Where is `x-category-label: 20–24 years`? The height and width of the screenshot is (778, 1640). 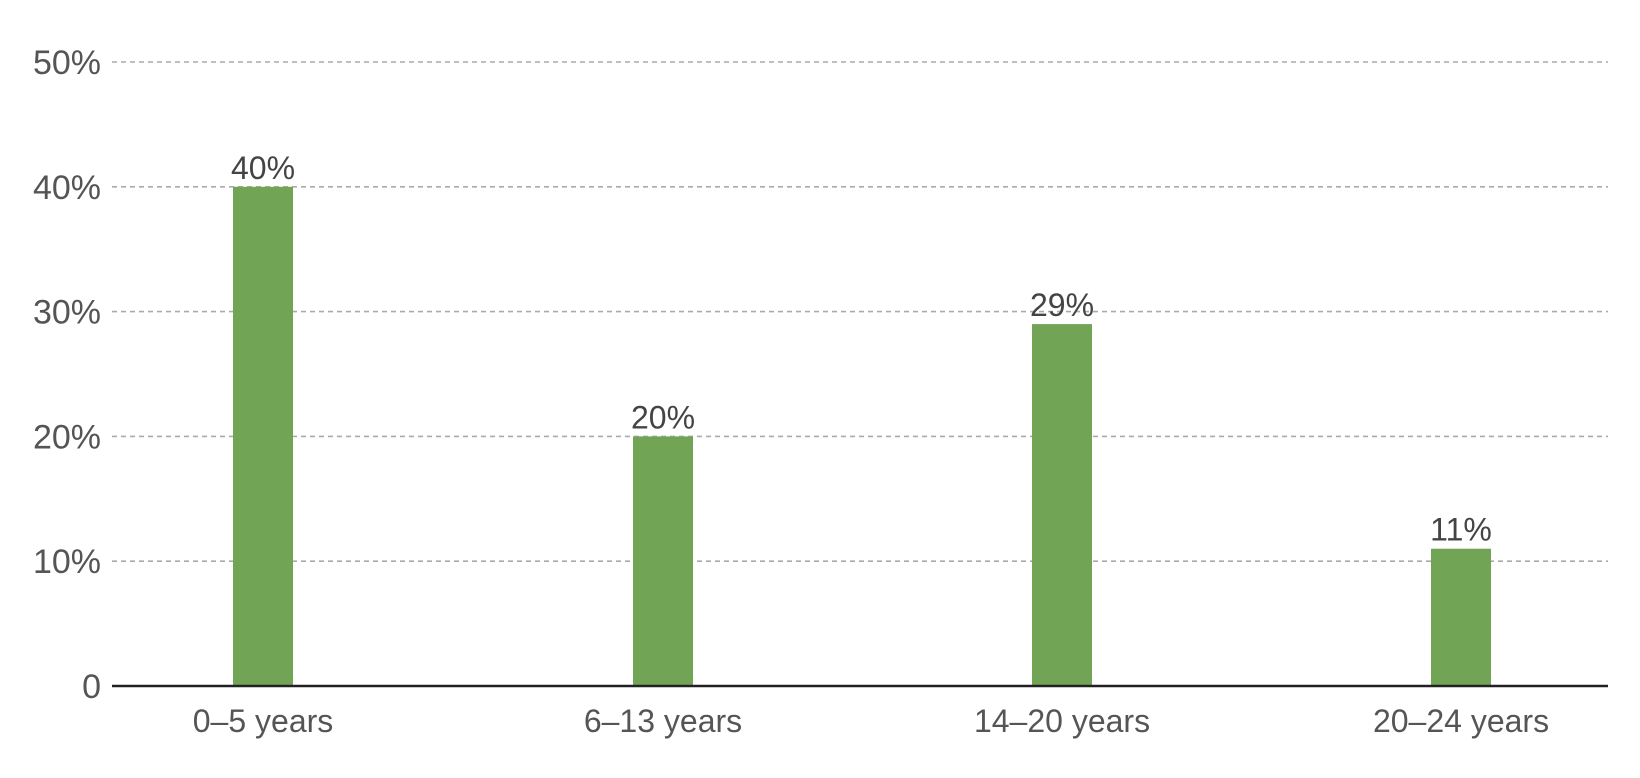
x-category-label: 20–24 years is located at coordinates (1461, 721).